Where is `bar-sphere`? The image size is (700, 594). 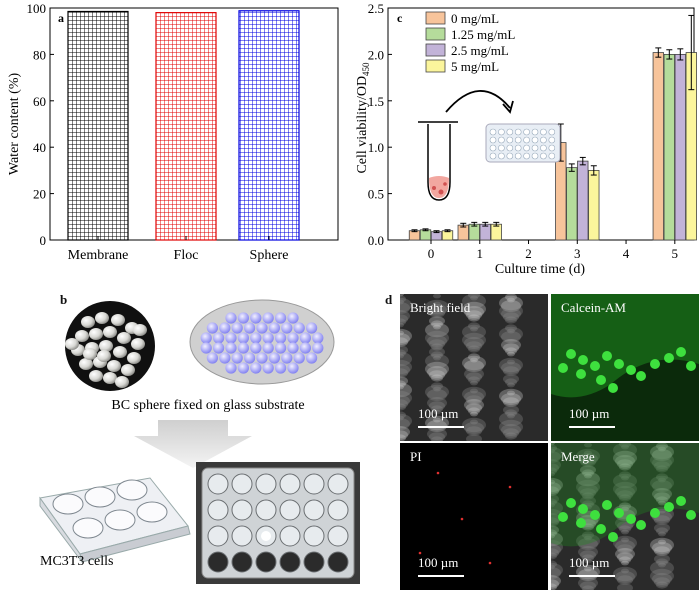 bar-sphere is located at coordinates (269, 125).